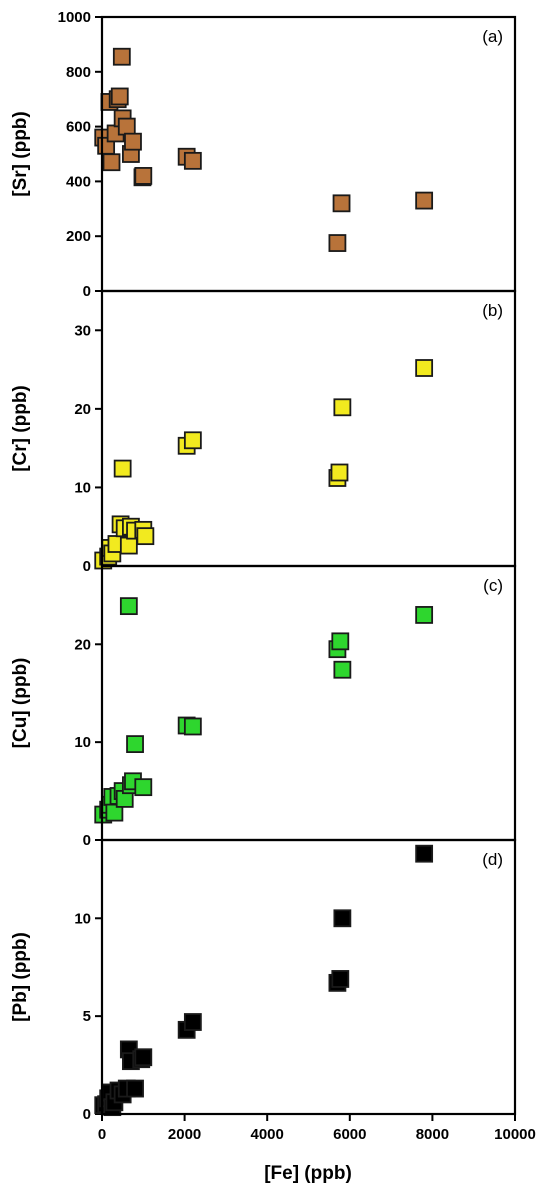 This screenshot has height=1196, width=550. I want to click on y-tick-label: 200, so click(78, 236).